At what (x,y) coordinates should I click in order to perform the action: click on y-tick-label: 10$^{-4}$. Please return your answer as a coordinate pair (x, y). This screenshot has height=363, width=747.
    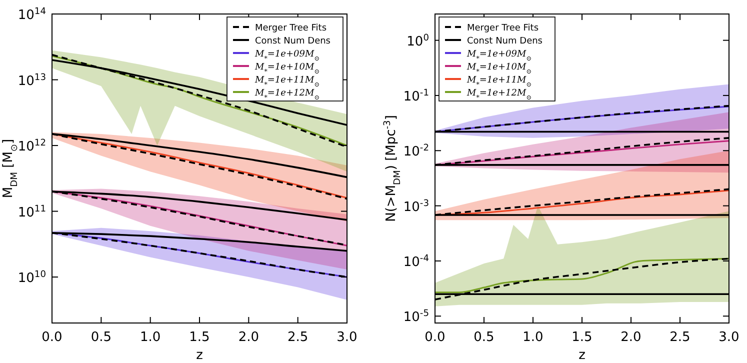
    Looking at the image, I should click on (416, 262).